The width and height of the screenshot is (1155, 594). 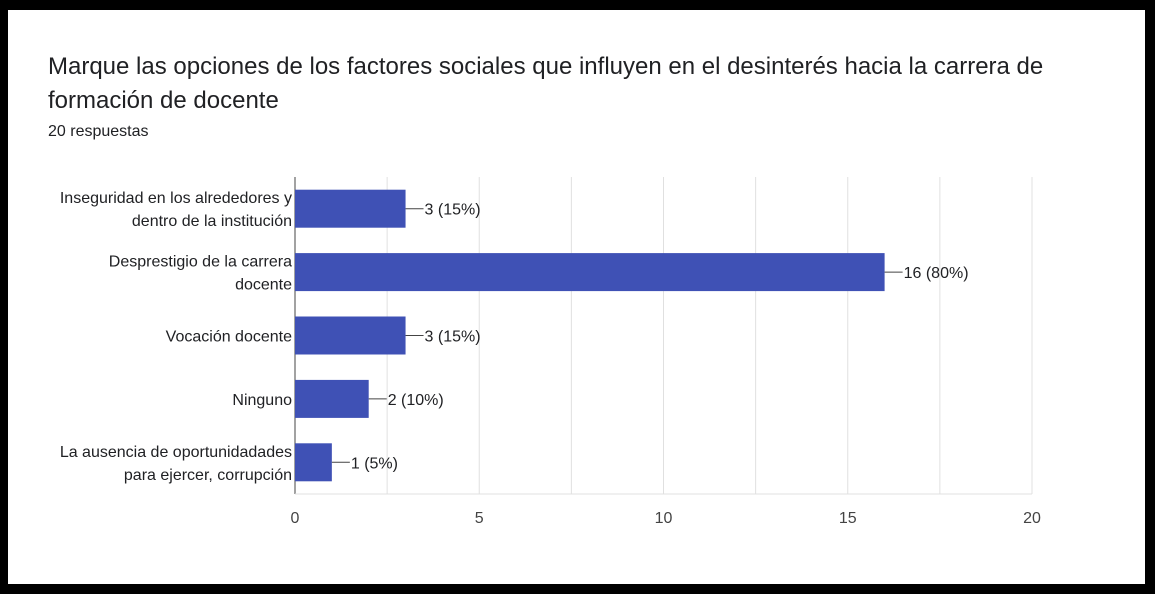 What do you see at coordinates (200, 262) in the screenshot?
I see `category-label: Desprestigio de la carrera` at bounding box center [200, 262].